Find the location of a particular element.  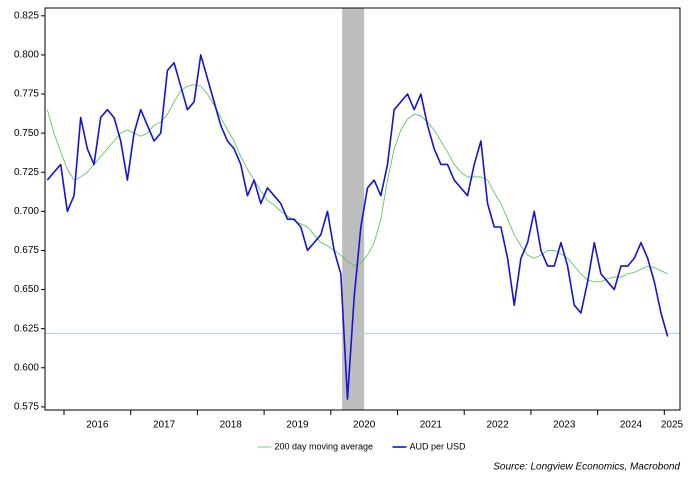

x-tick-label: 2019 is located at coordinates (297, 425).